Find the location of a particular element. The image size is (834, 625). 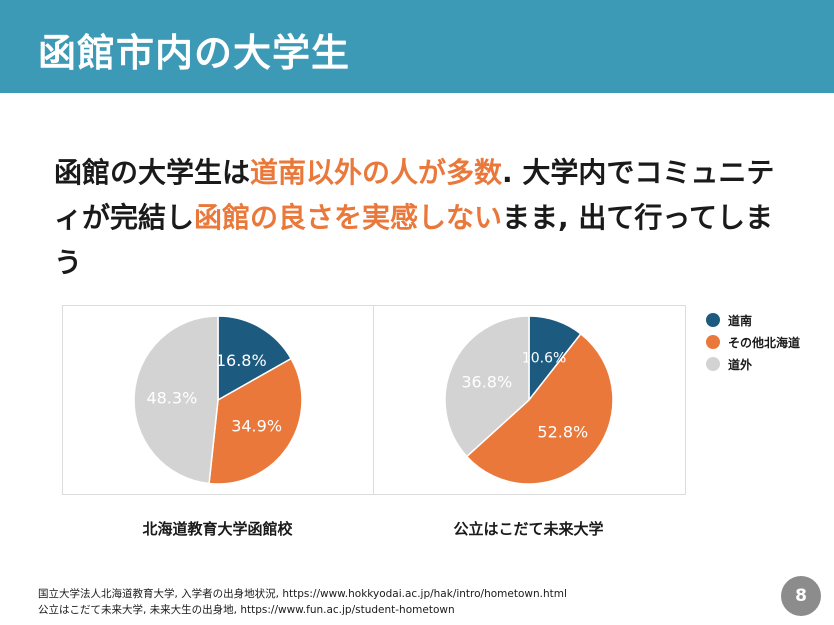

legend-label: 道南 is located at coordinates (740, 321).